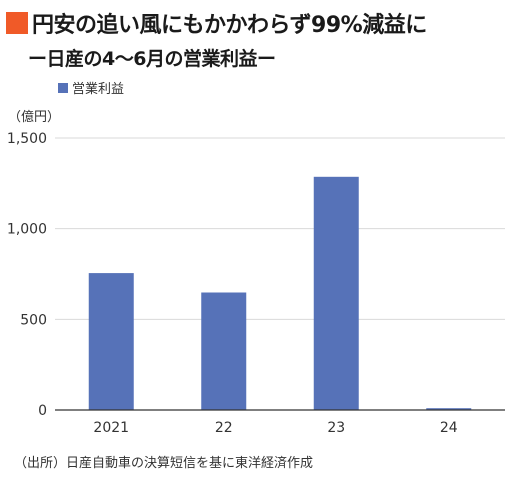  What do you see at coordinates (33, 320) in the screenshot?
I see `y-tick-label: 500` at bounding box center [33, 320].